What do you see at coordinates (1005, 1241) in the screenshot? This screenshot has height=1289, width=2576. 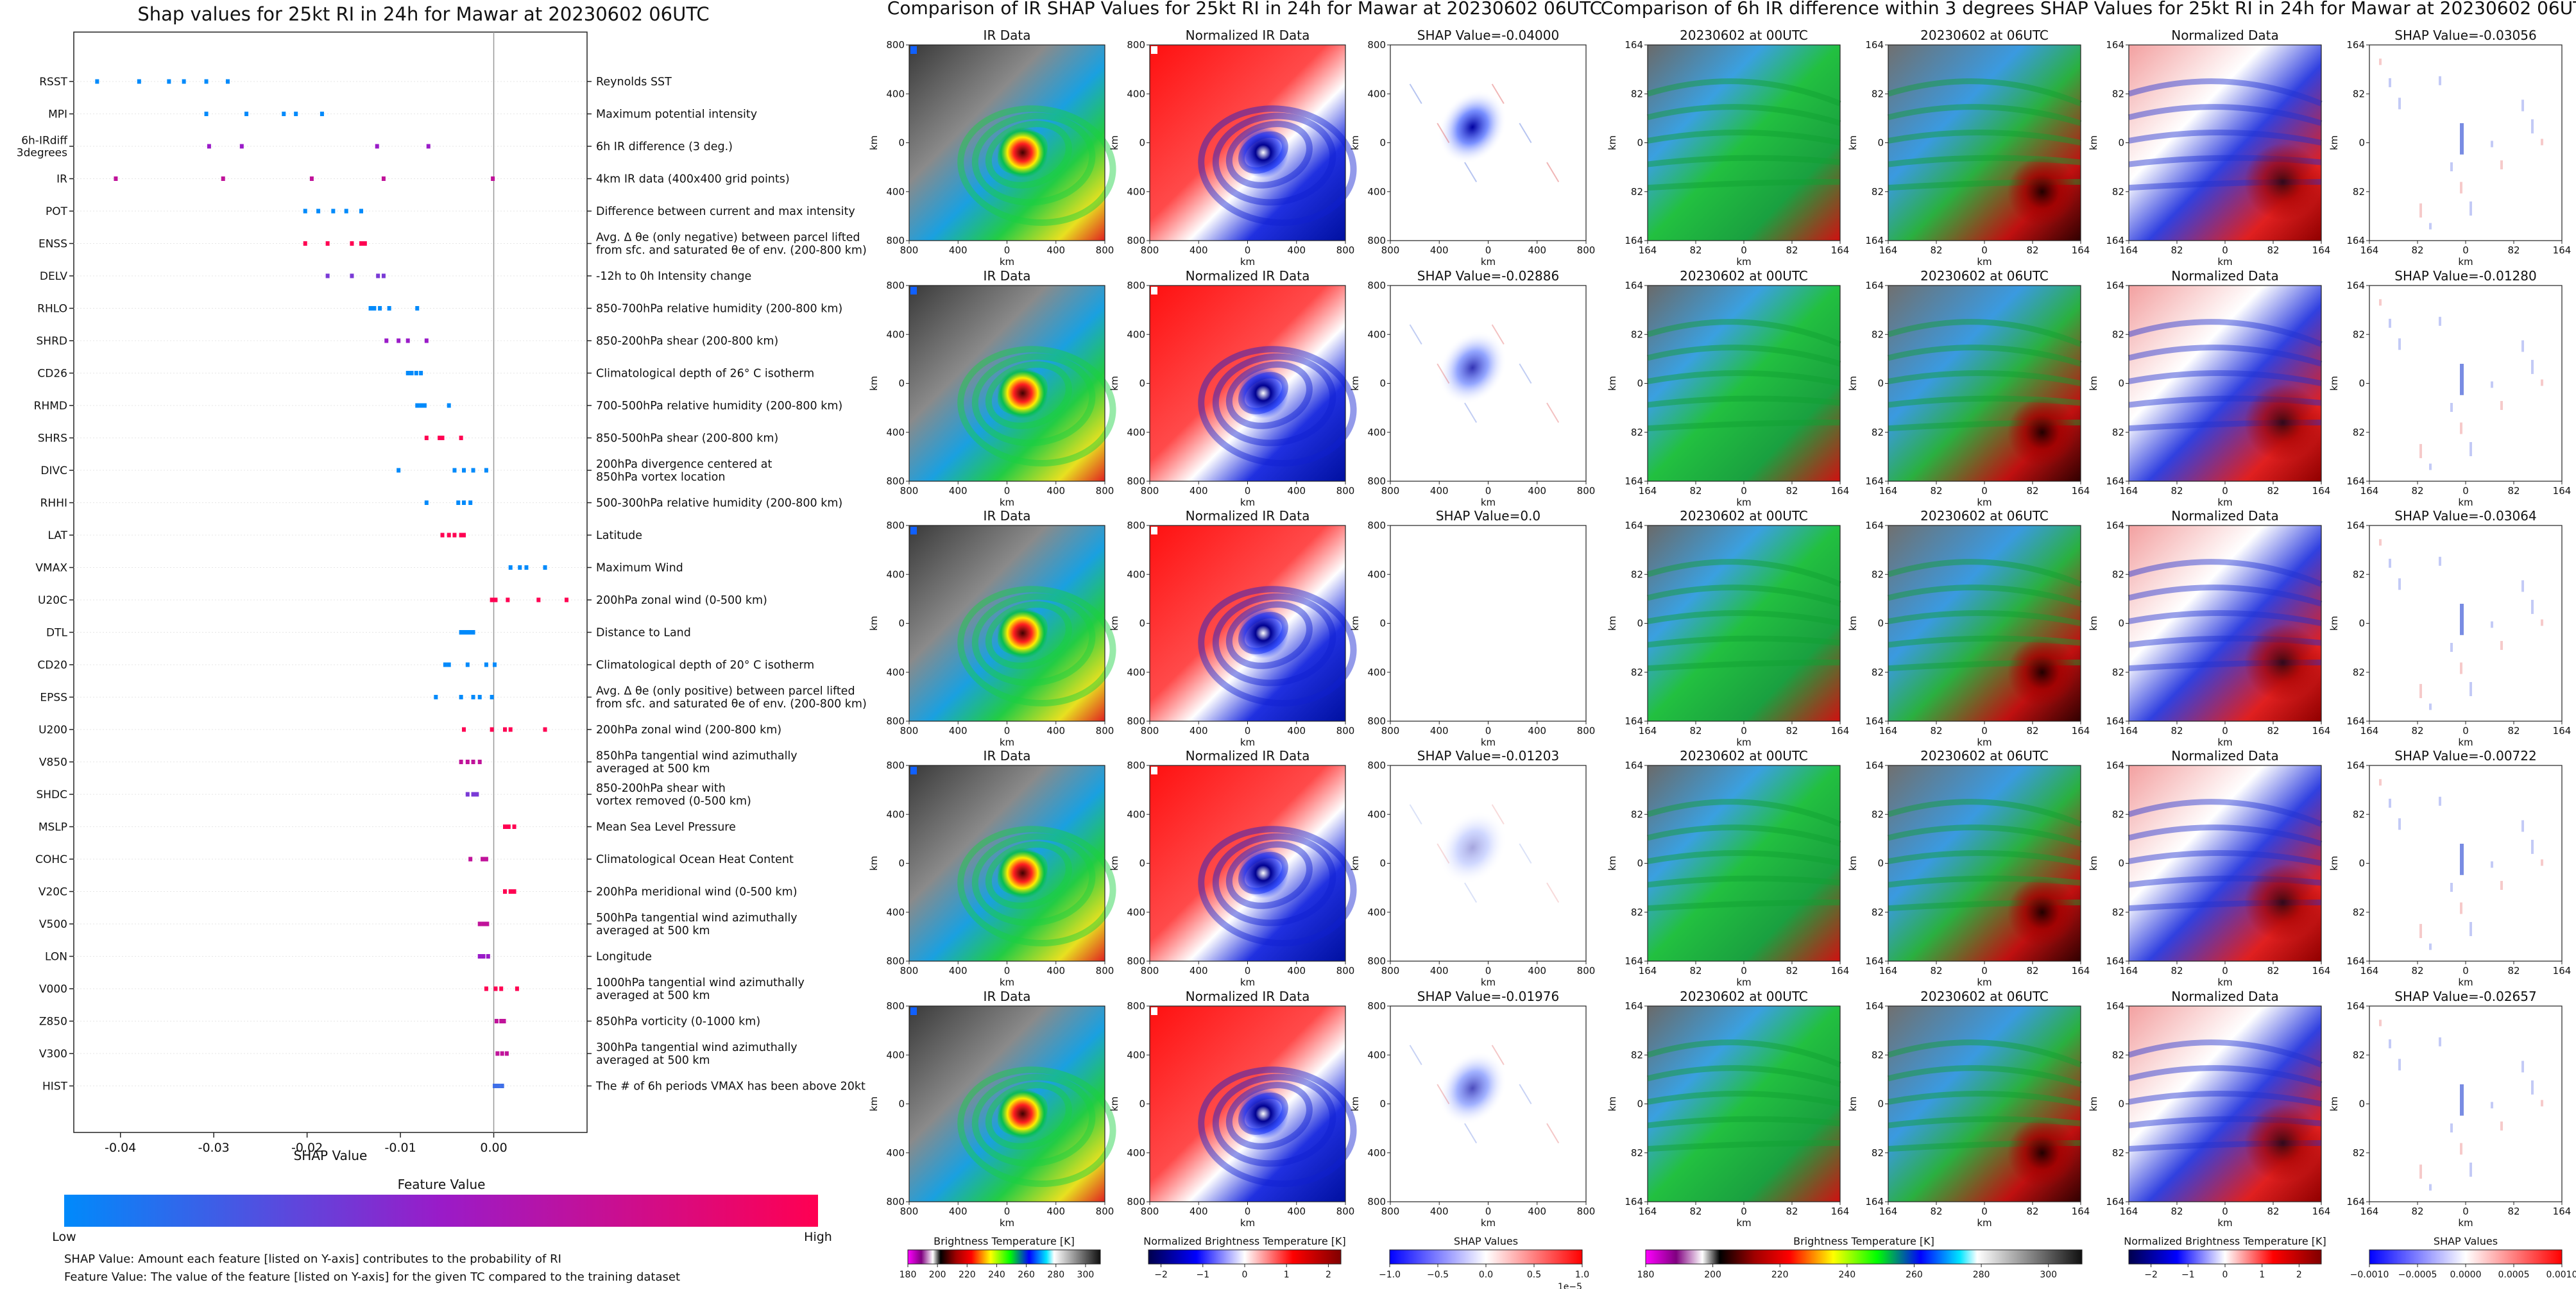 I see `colorbar-title: Brightness Temperature [K]` at bounding box center [1005, 1241].